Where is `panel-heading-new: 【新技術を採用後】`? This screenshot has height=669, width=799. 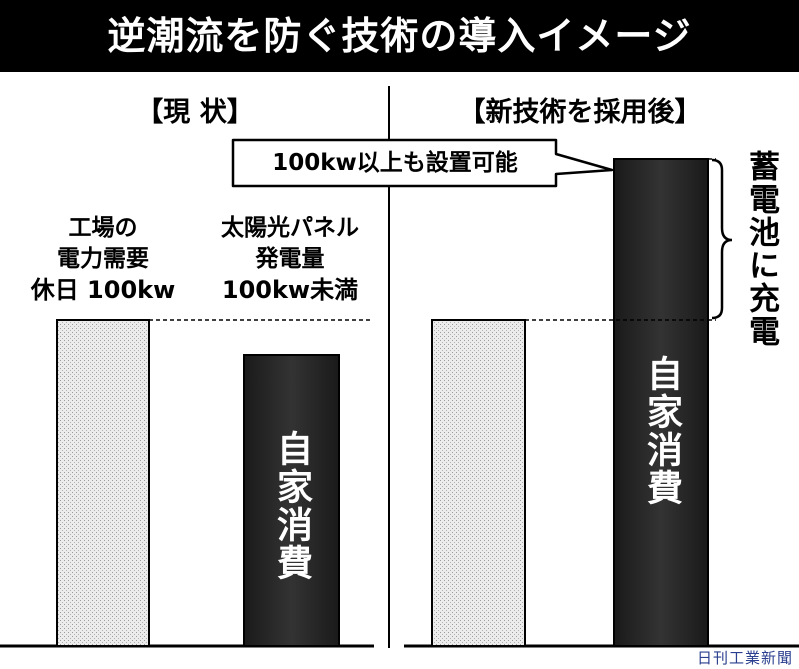 panel-heading-new: 【新技術を採用後】 is located at coordinates (580, 112).